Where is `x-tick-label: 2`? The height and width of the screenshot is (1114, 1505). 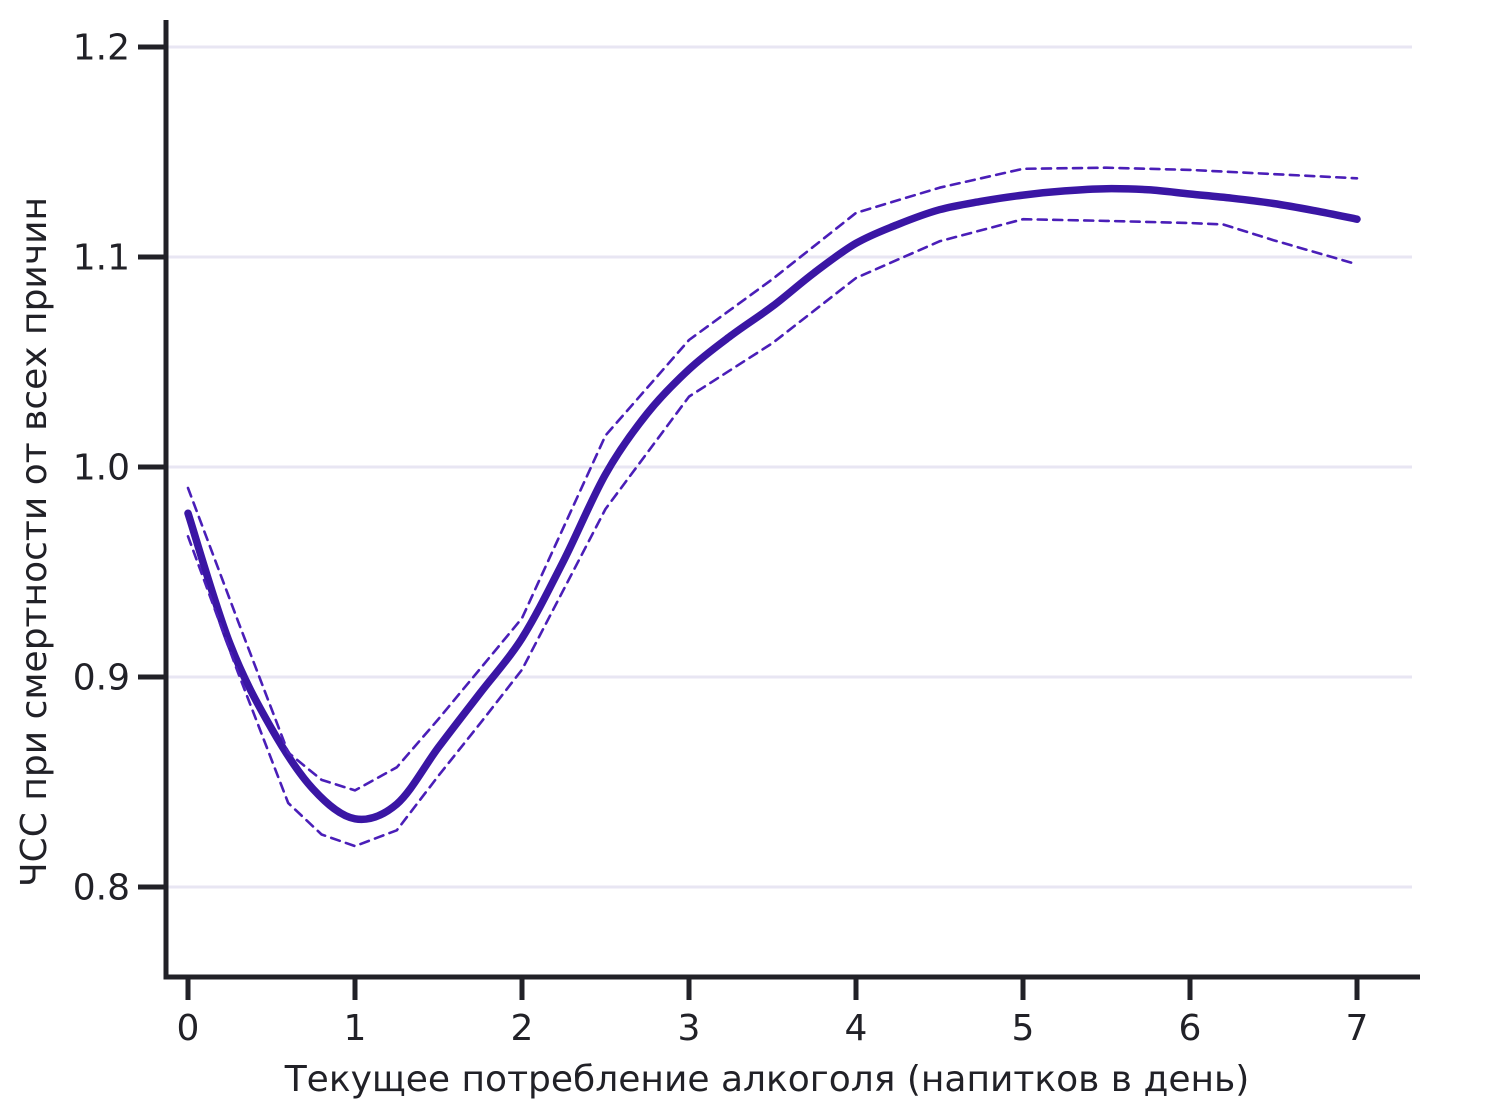 x-tick-label: 2 is located at coordinates (522, 1028).